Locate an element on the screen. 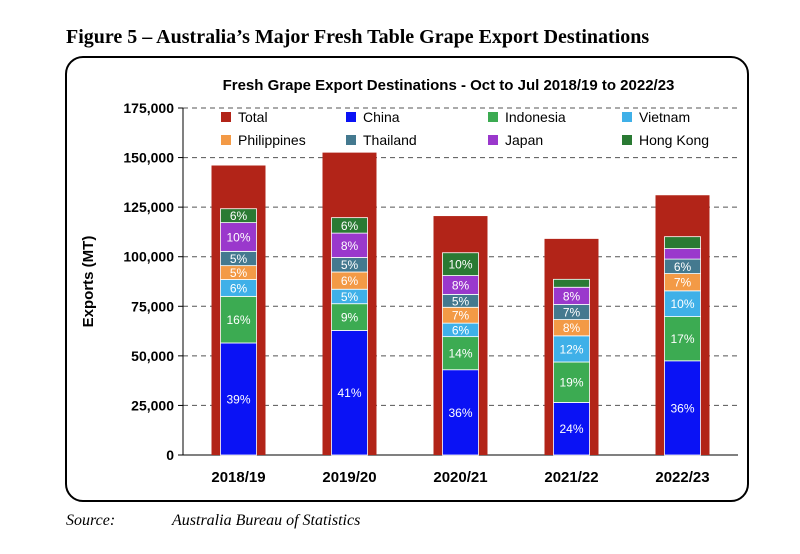  x-tick-label: 2020/21 is located at coordinates (460, 477).